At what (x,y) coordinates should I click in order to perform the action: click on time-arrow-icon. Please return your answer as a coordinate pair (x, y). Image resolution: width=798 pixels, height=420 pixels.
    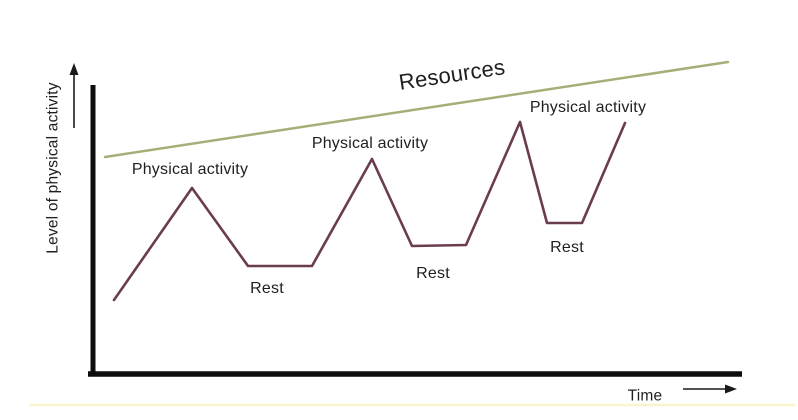
    Looking at the image, I should click on (710, 389).